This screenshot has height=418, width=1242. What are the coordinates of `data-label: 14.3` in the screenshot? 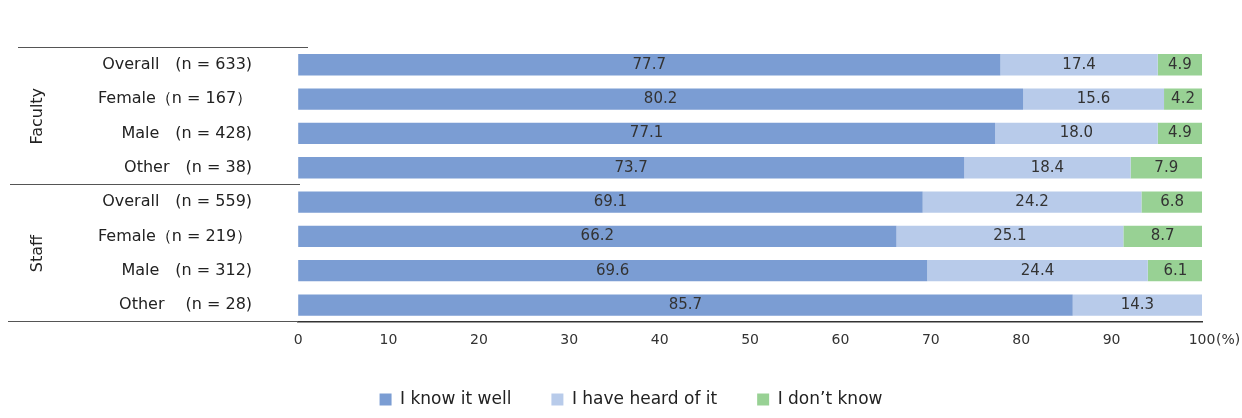 It's located at (1137, 303).